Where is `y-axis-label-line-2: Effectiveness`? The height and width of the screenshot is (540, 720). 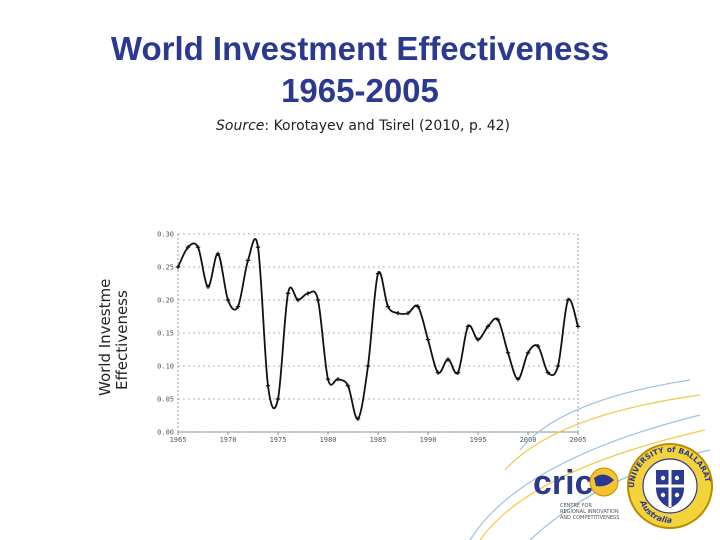 y-axis-label-line-2: Effectiveness is located at coordinates (122, 340).